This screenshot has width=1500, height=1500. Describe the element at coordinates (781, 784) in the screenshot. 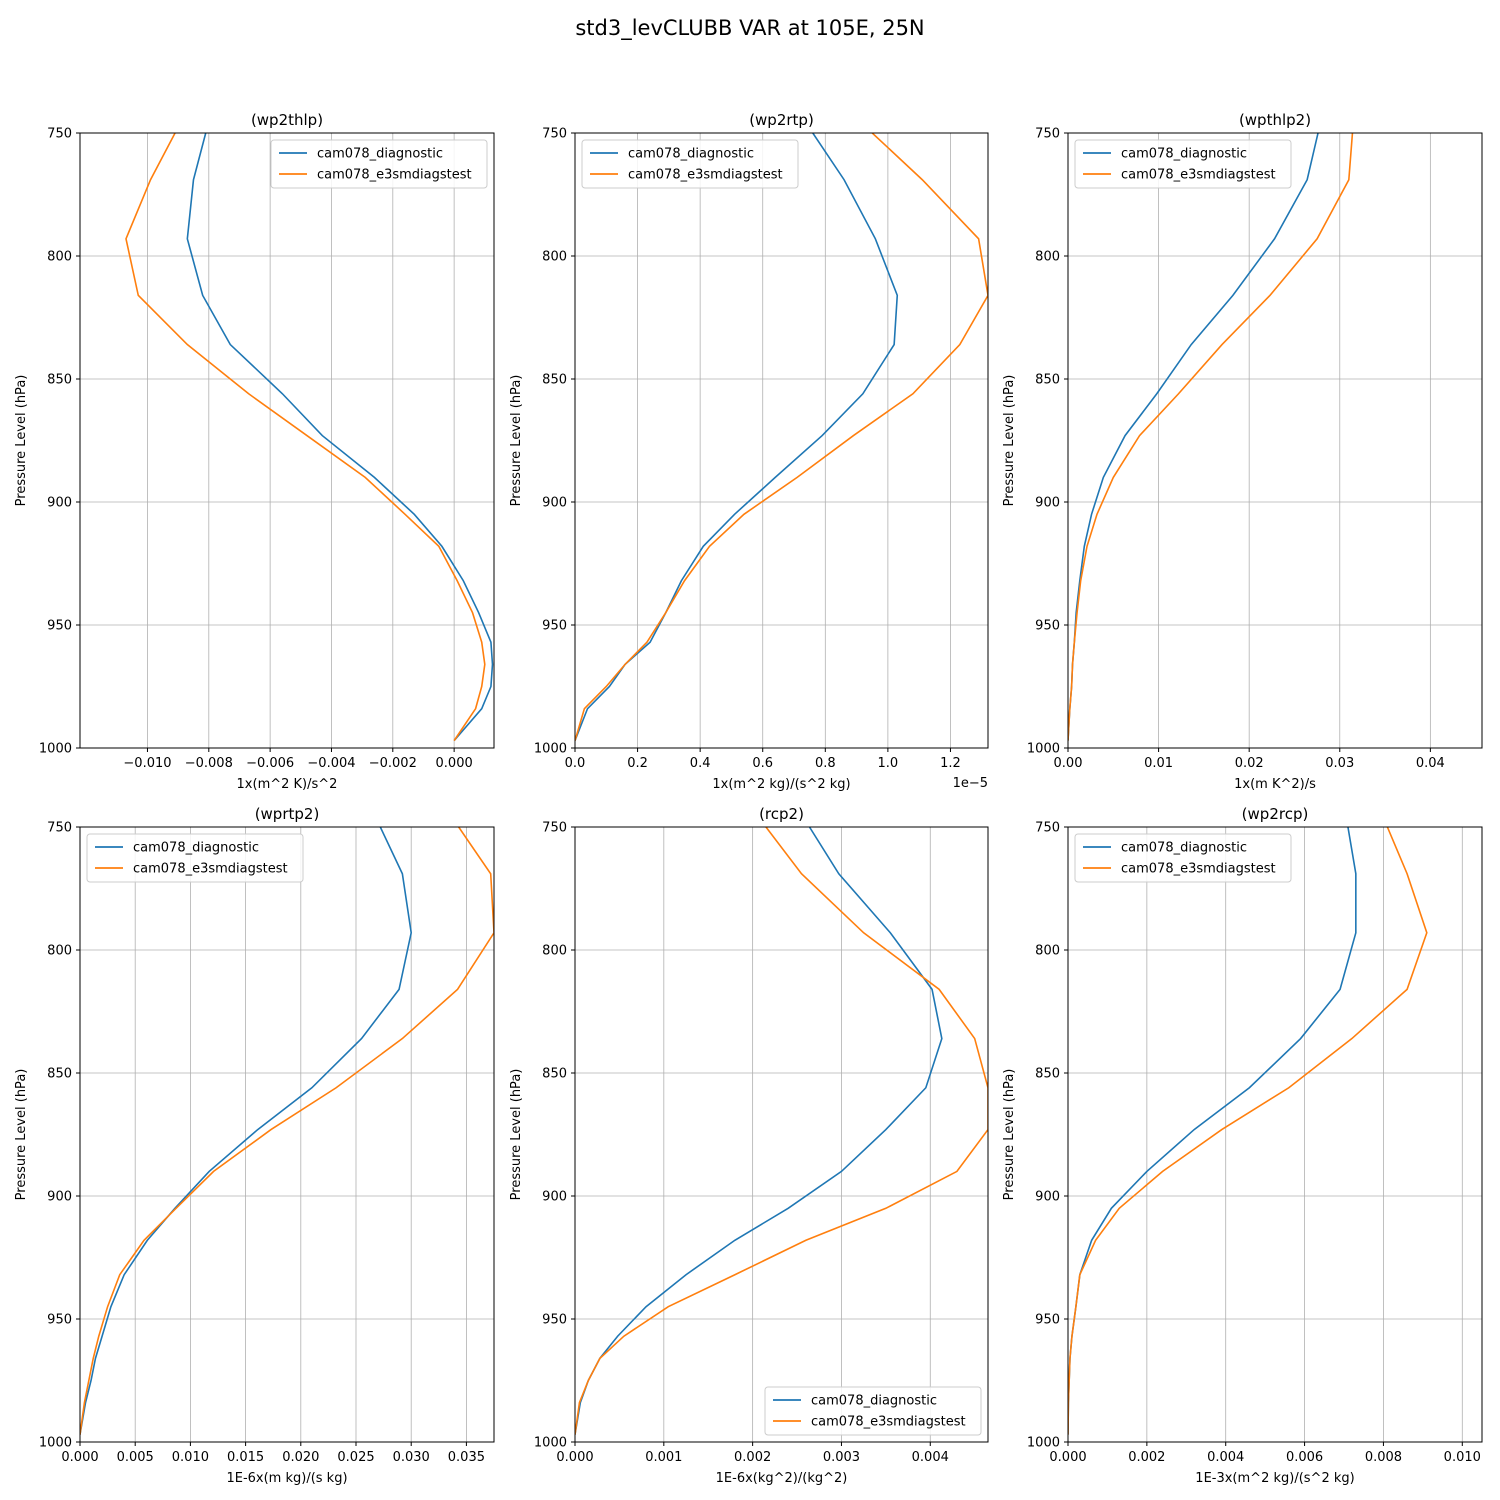

I see `x-axis-label: 1x(m^2 kg)/(s^2 kg)` at that location.